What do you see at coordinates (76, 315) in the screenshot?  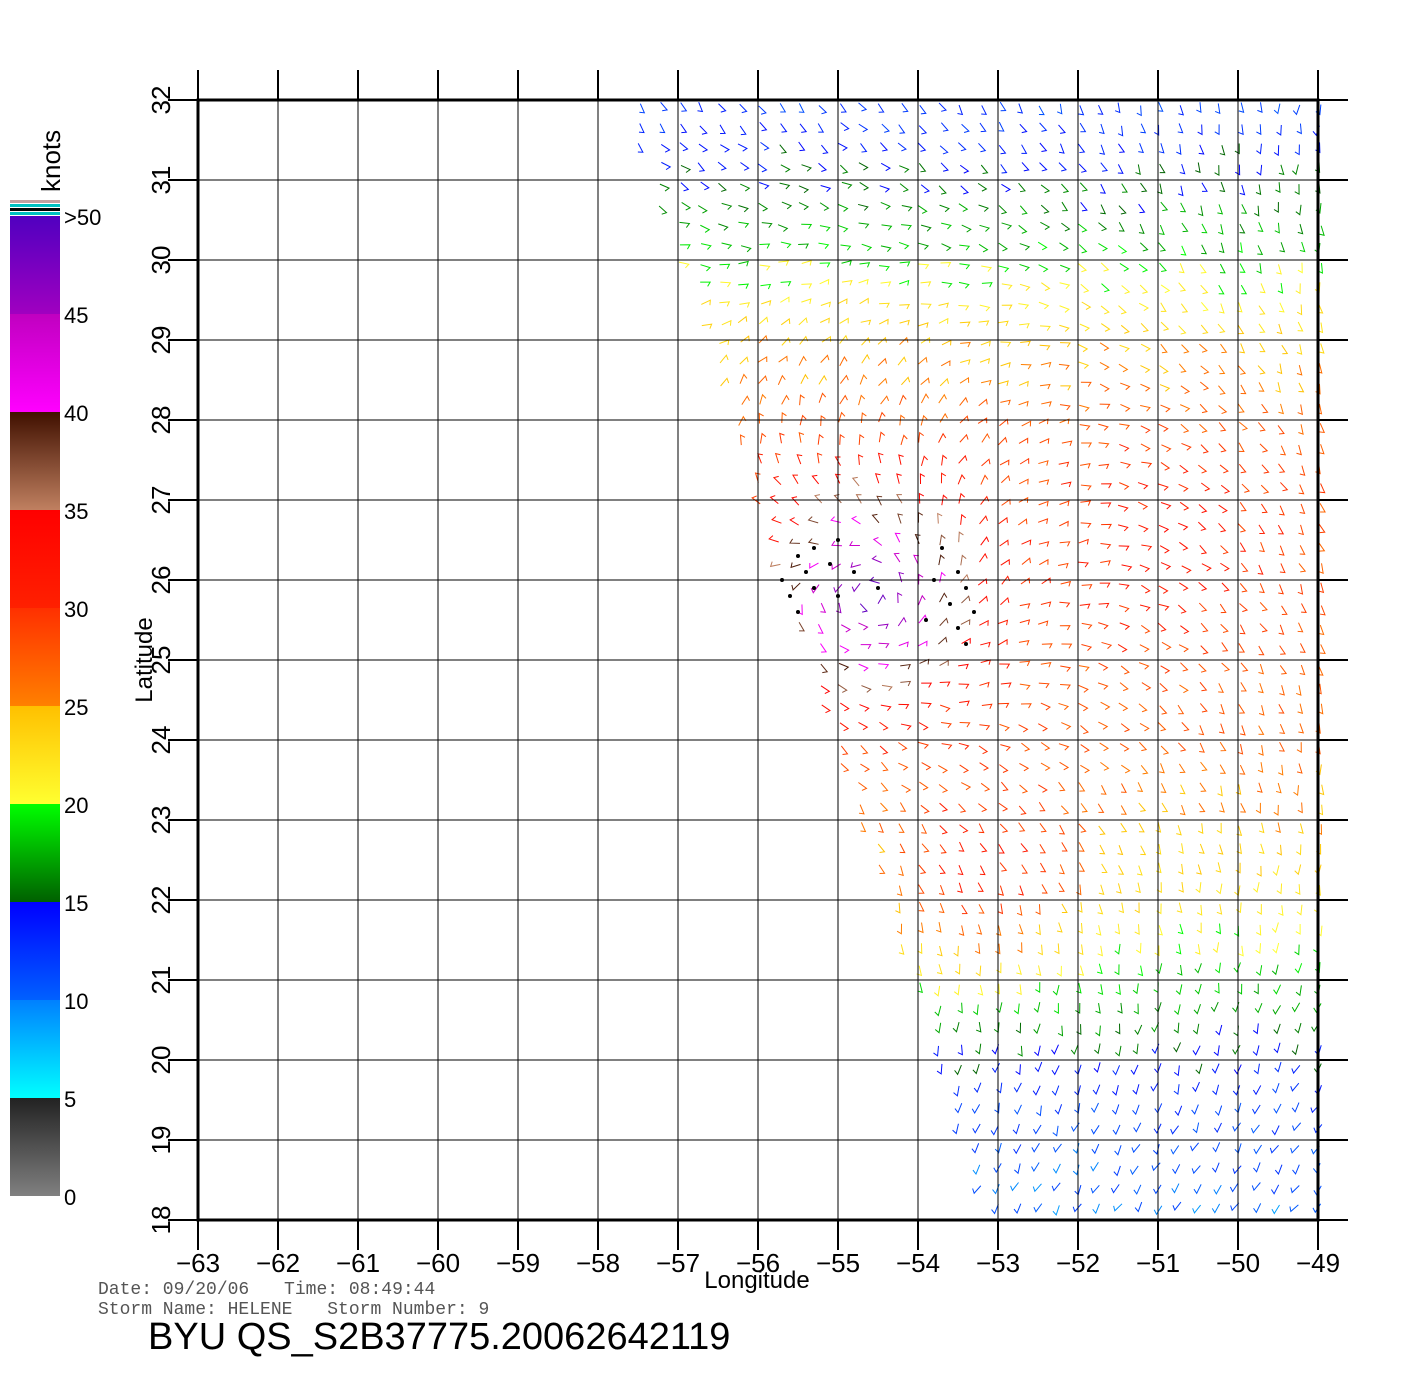 I see `colorbar-tick-label: 45` at bounding box center [76, 315].